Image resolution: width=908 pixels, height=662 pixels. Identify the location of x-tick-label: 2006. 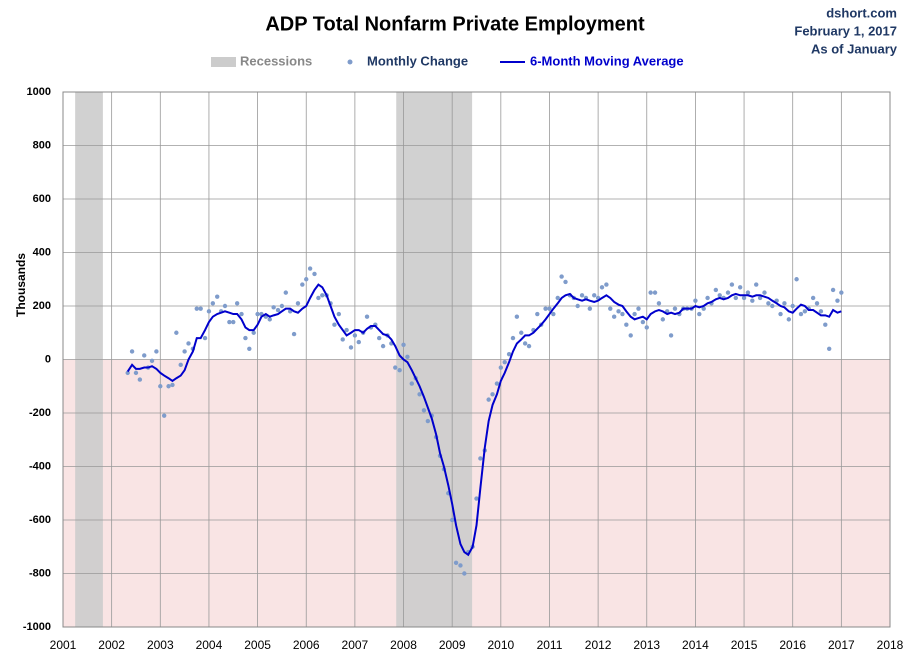
(306, 645).